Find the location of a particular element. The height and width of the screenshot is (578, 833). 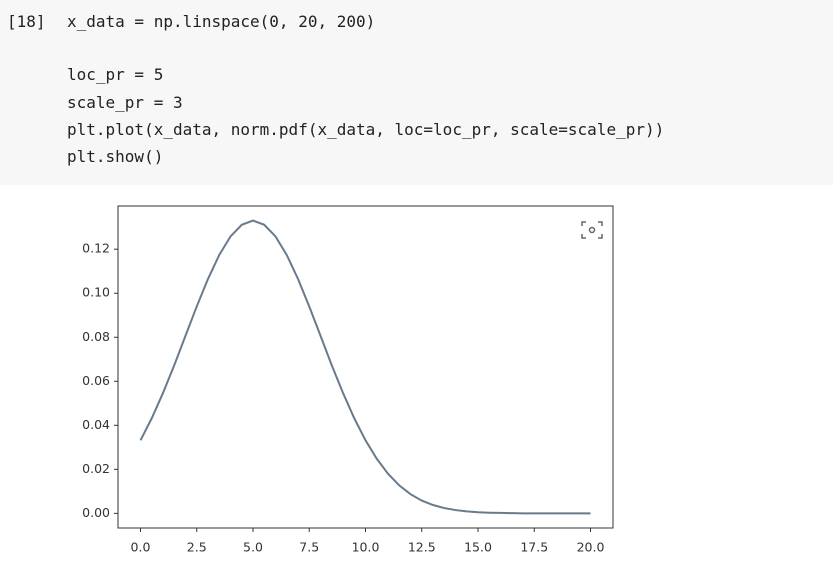

code-line: scale_pr = 3 is located at coordinates (125, 102).